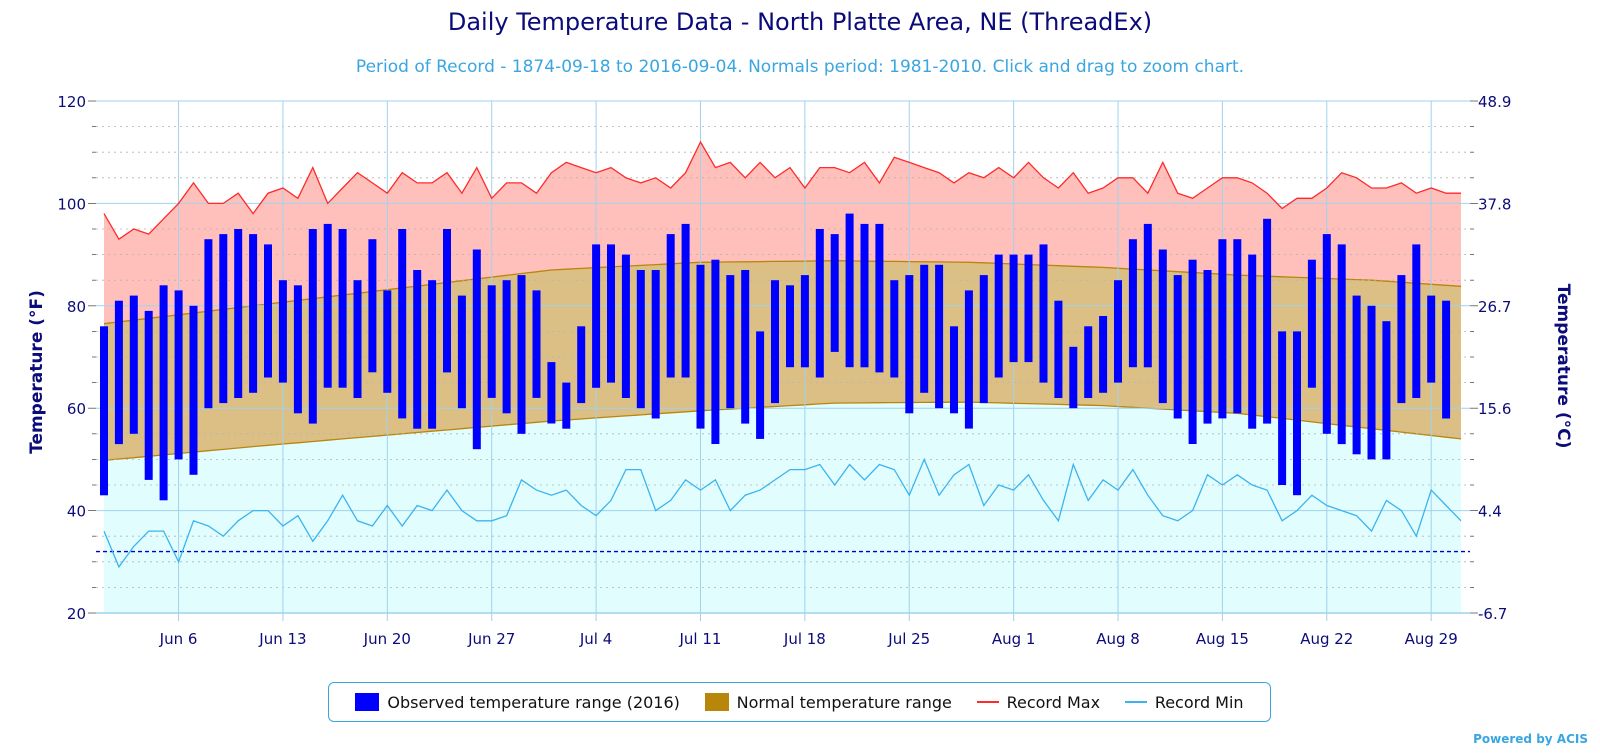 The height and width of the screenshot is (753, 1600). Describe the element at coordinates (76, 614) in the screenshot. I see `y-tick-label-left: 20` at that location.